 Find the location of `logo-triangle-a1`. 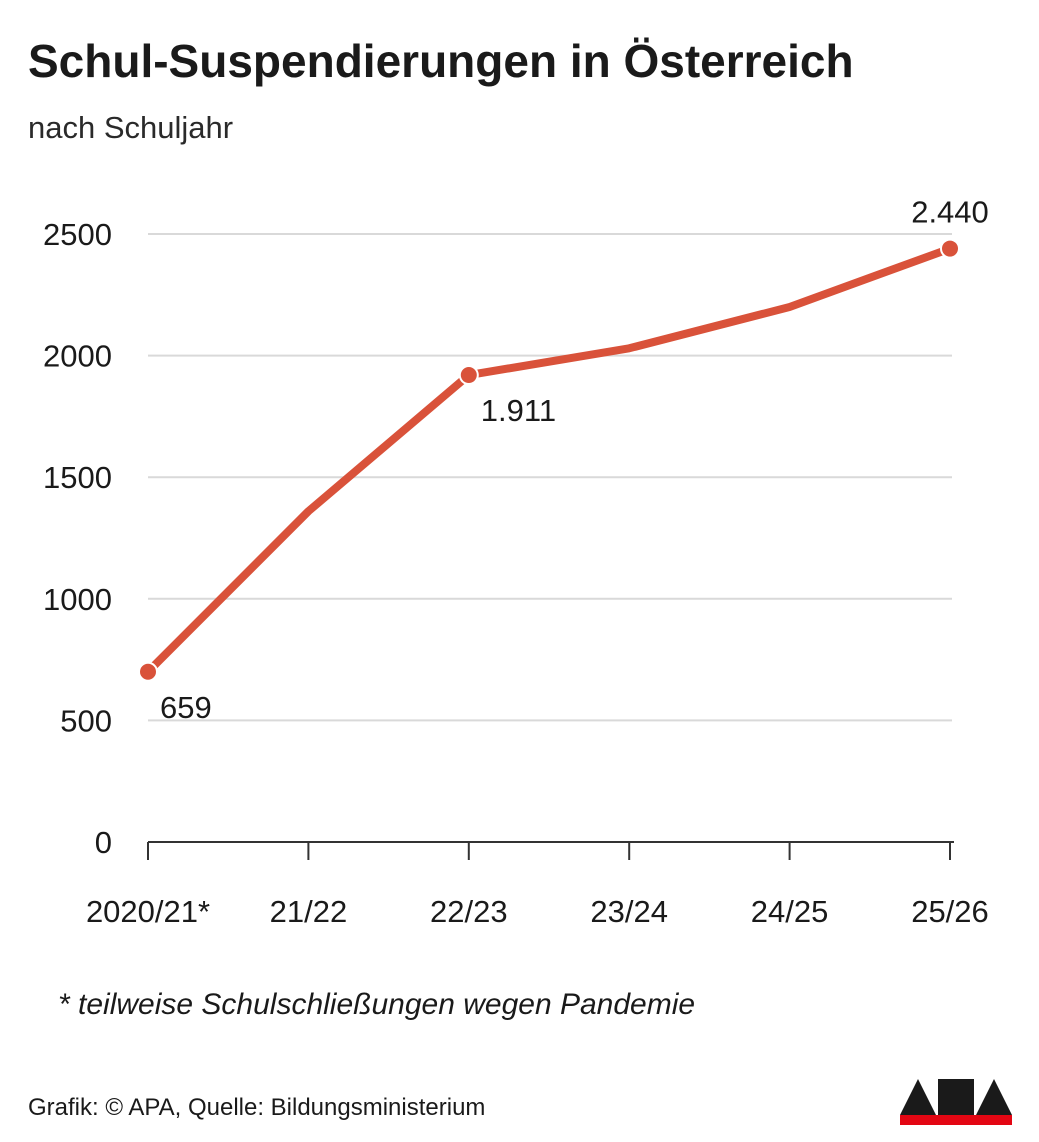

logo-triangle-a1 is located at coordinates (918, 1097).